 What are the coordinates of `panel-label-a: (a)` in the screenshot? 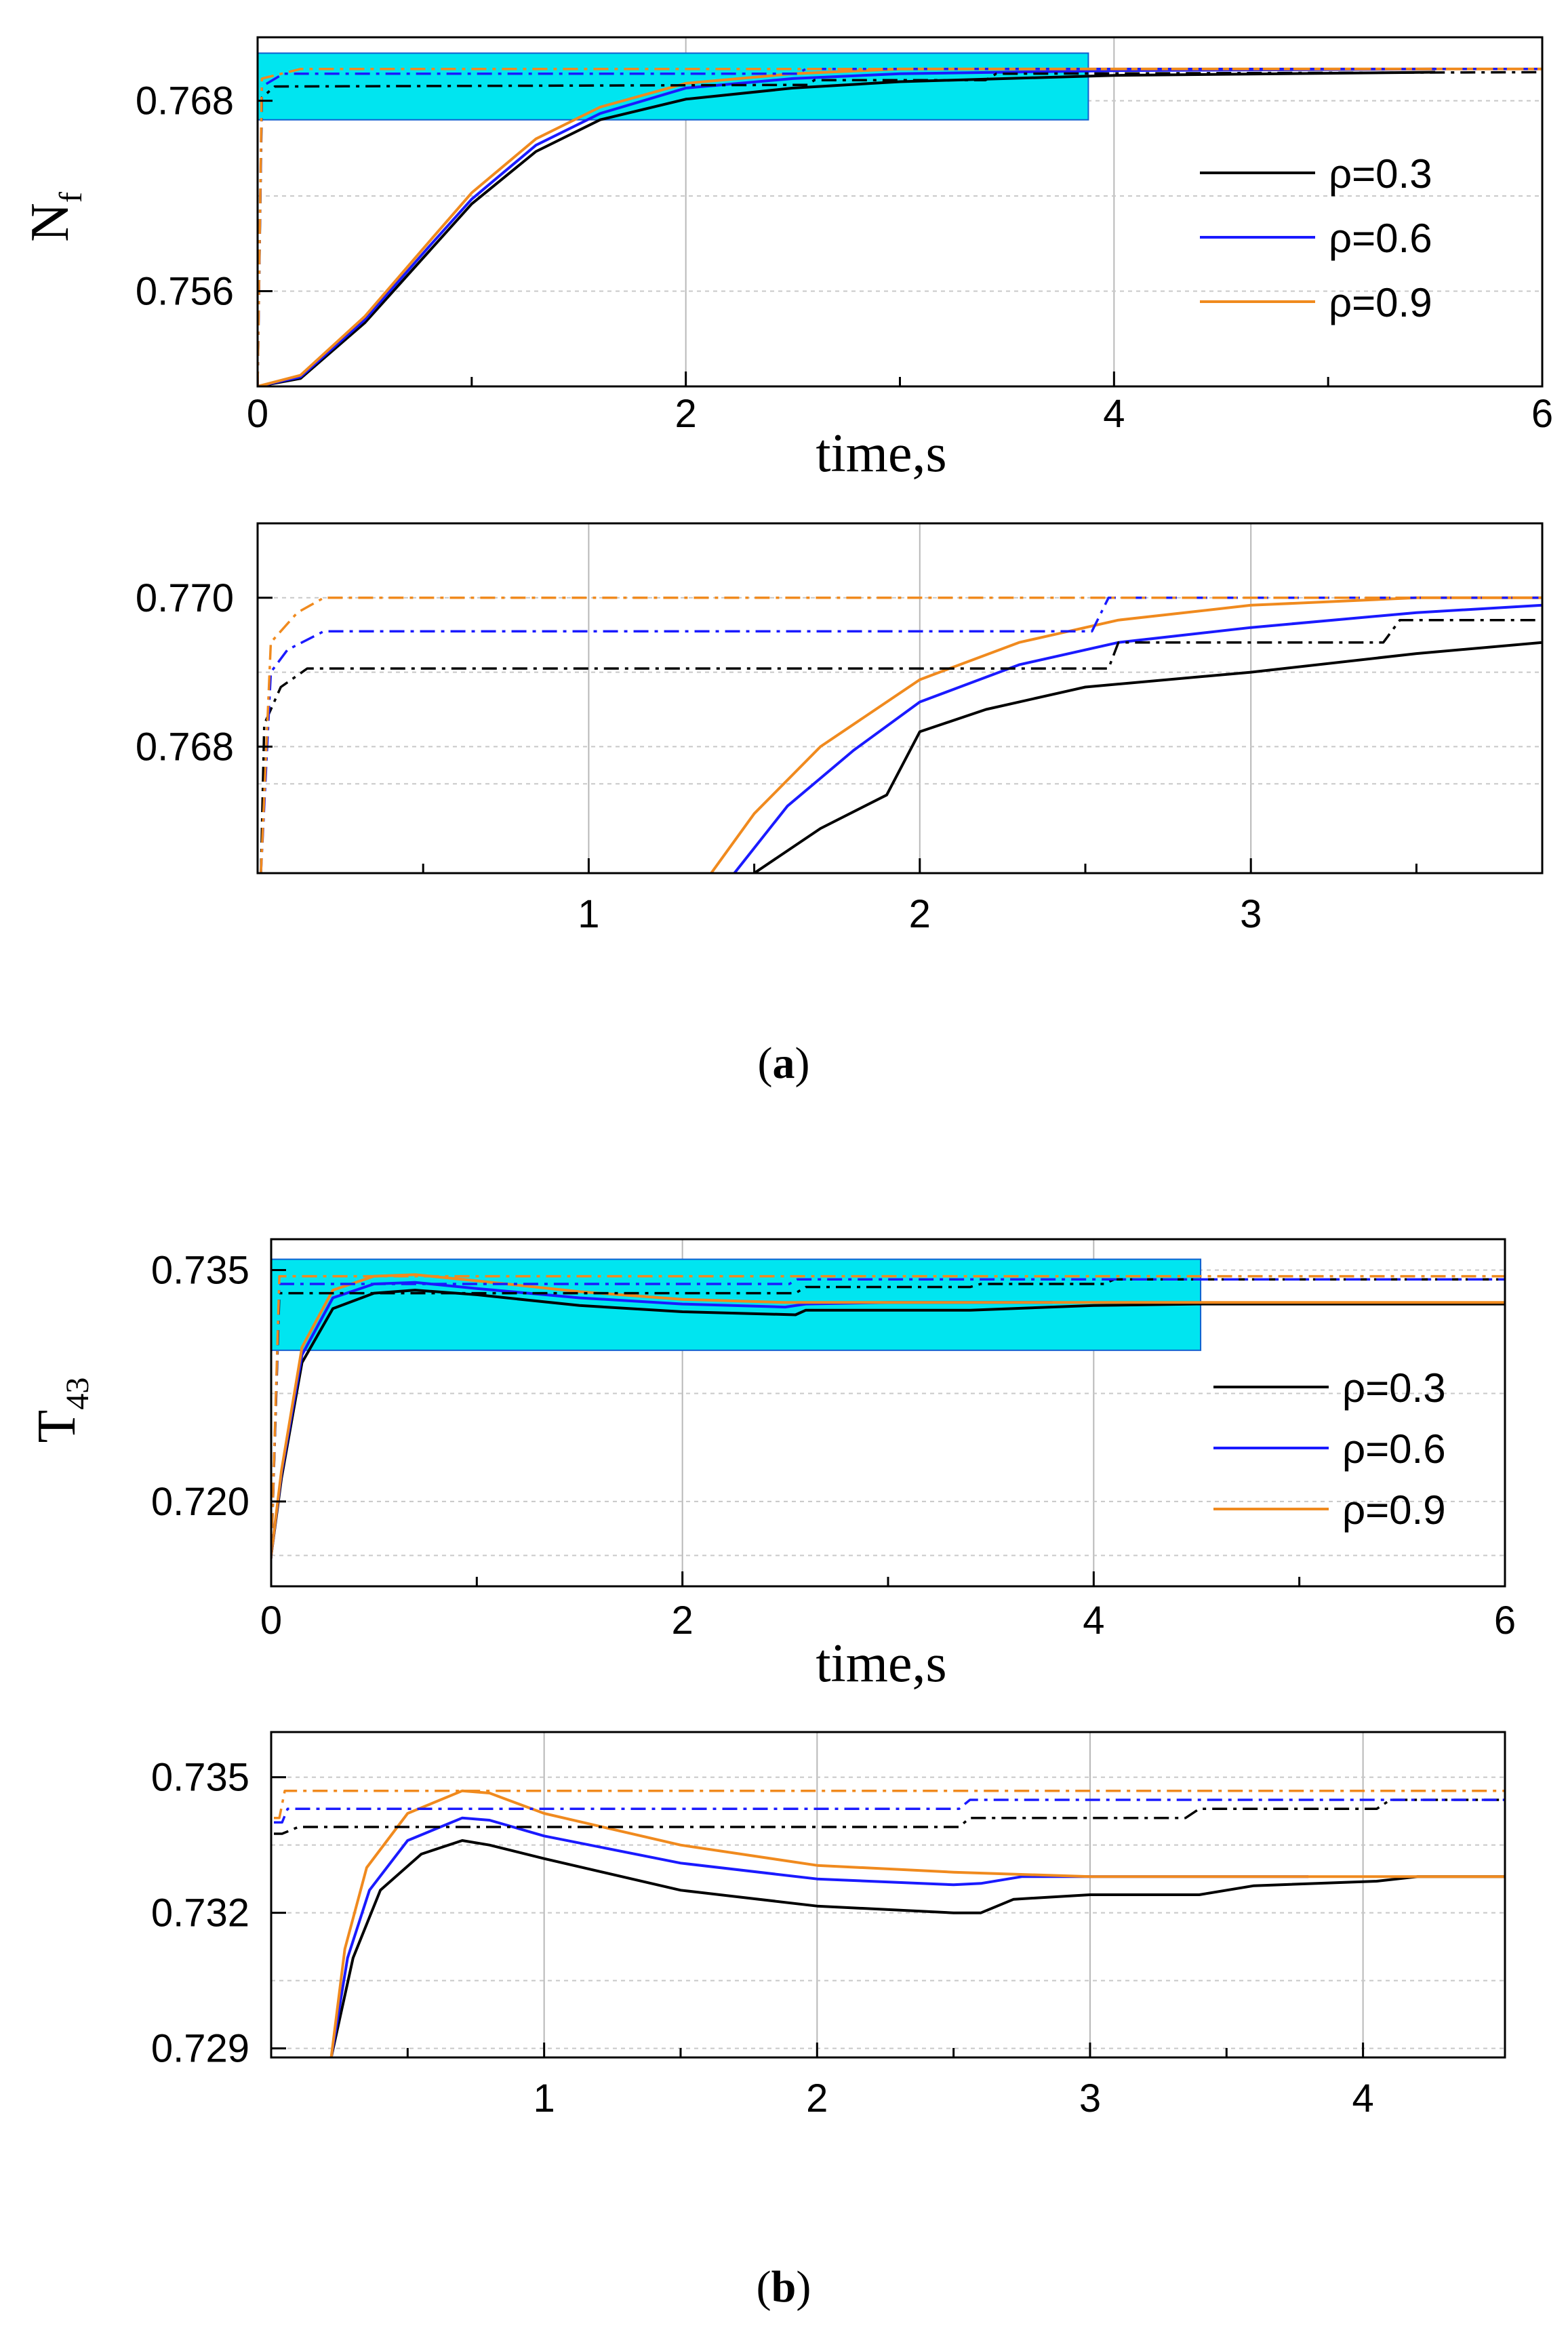 It's located at (784, 1063).